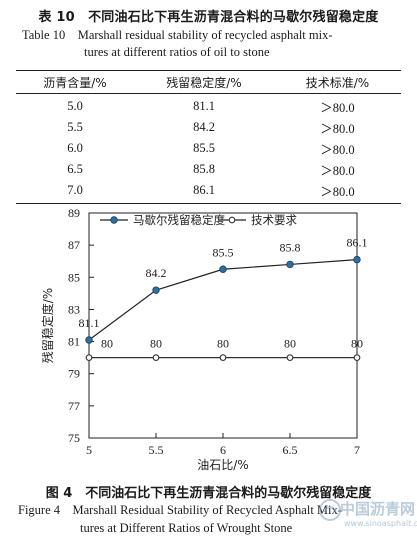 Image resolution: width=417 pixels, height=543 pixels. I want to click on table-header-row: 沥青含量/% 残留稳定度/% 技术标准/%, so click(208, 82).